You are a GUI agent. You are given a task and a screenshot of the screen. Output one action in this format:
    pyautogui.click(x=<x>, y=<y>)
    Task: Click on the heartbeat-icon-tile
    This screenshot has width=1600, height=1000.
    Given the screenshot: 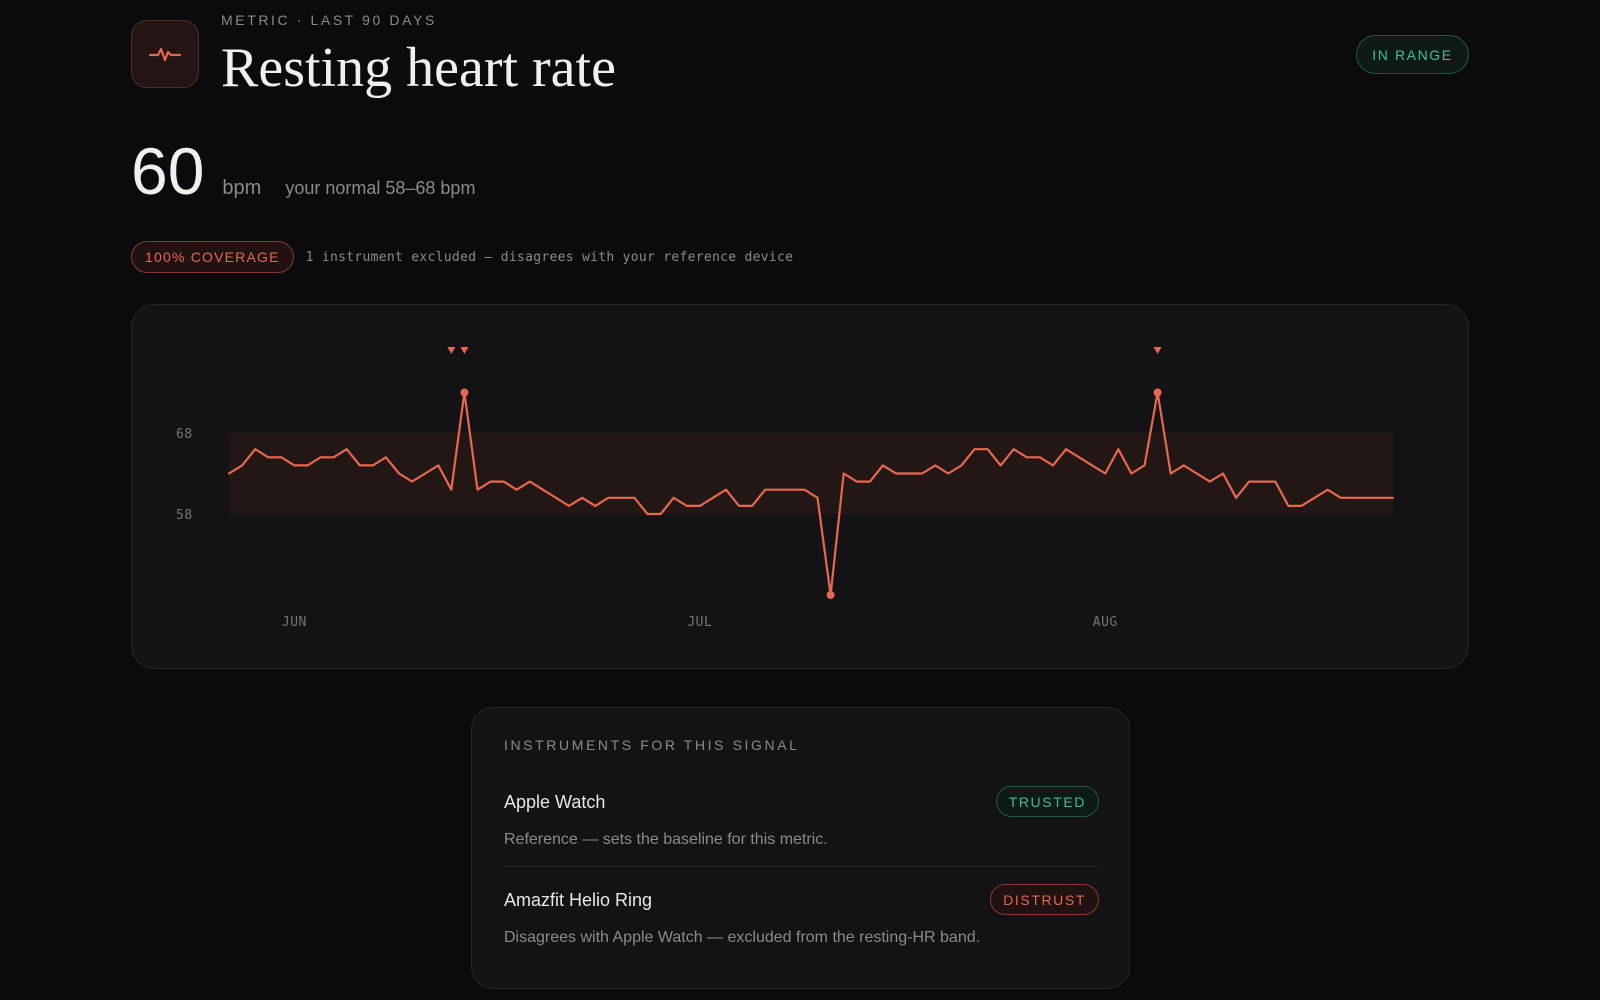 What is the action you would take?
    pyautogui.click(x=165, y=54)
    